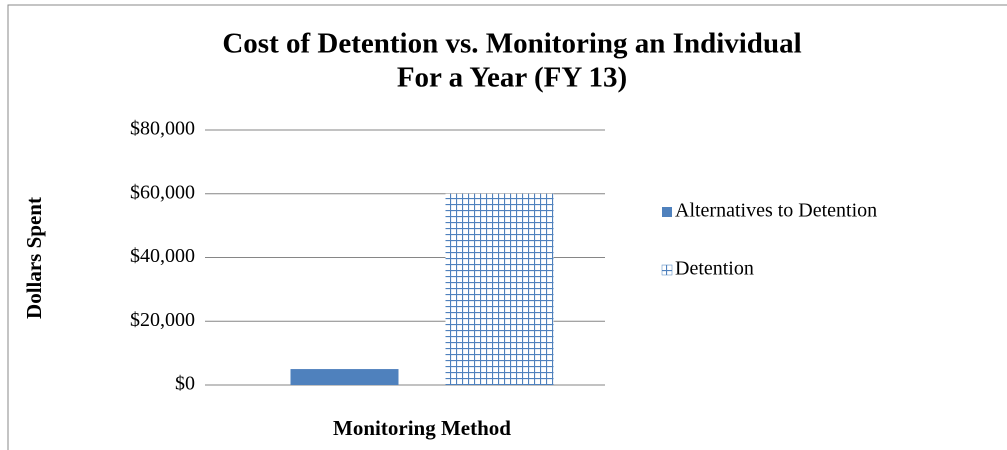 Image resolution: width=1007 pixels, height=450 pixels. Describe the element at coordinates (162, 192) in the screenshot. I see `y-tick-label: $60,000` at that location.